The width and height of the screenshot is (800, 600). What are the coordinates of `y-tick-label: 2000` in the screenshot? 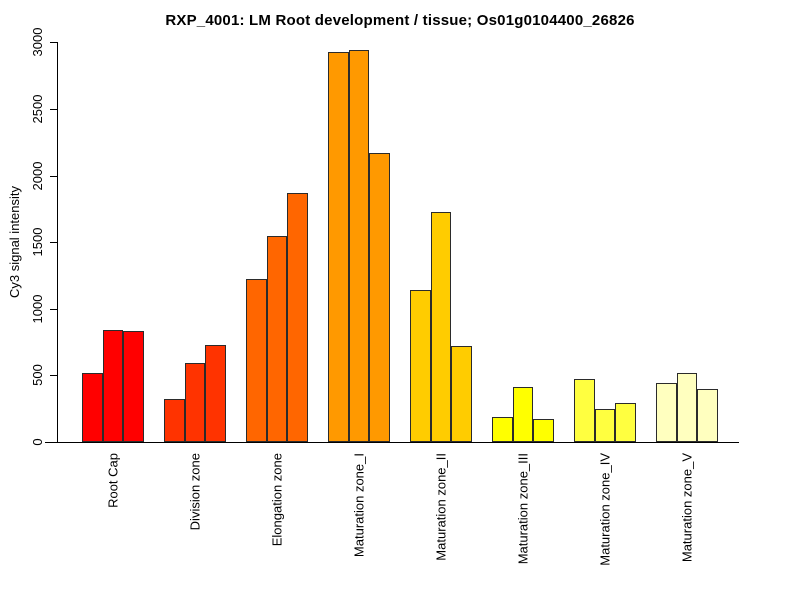 It's located at (37, 176).